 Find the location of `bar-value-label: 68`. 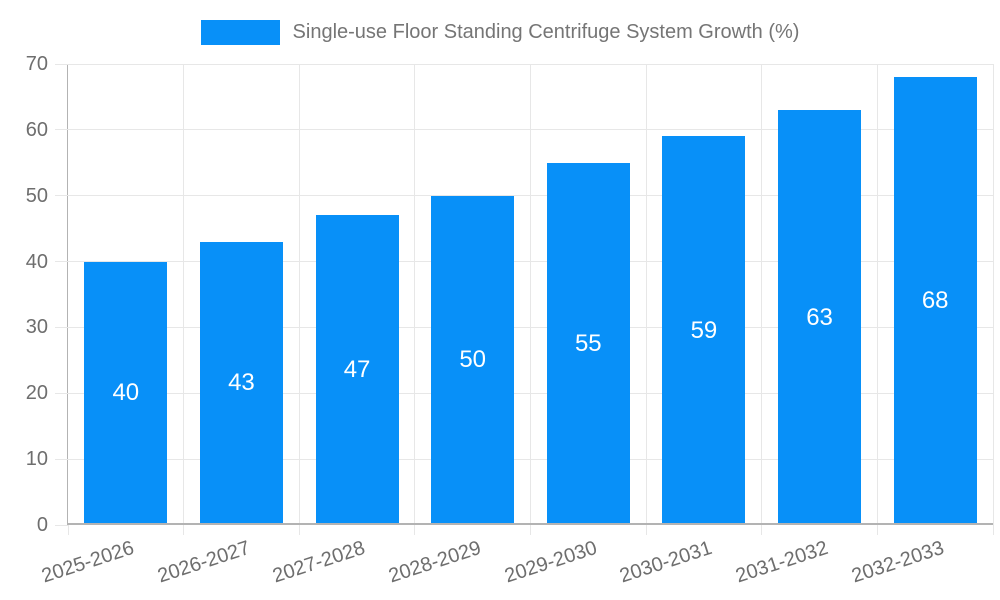

bar-value-label: 68 is located at coordinates (935, 301).